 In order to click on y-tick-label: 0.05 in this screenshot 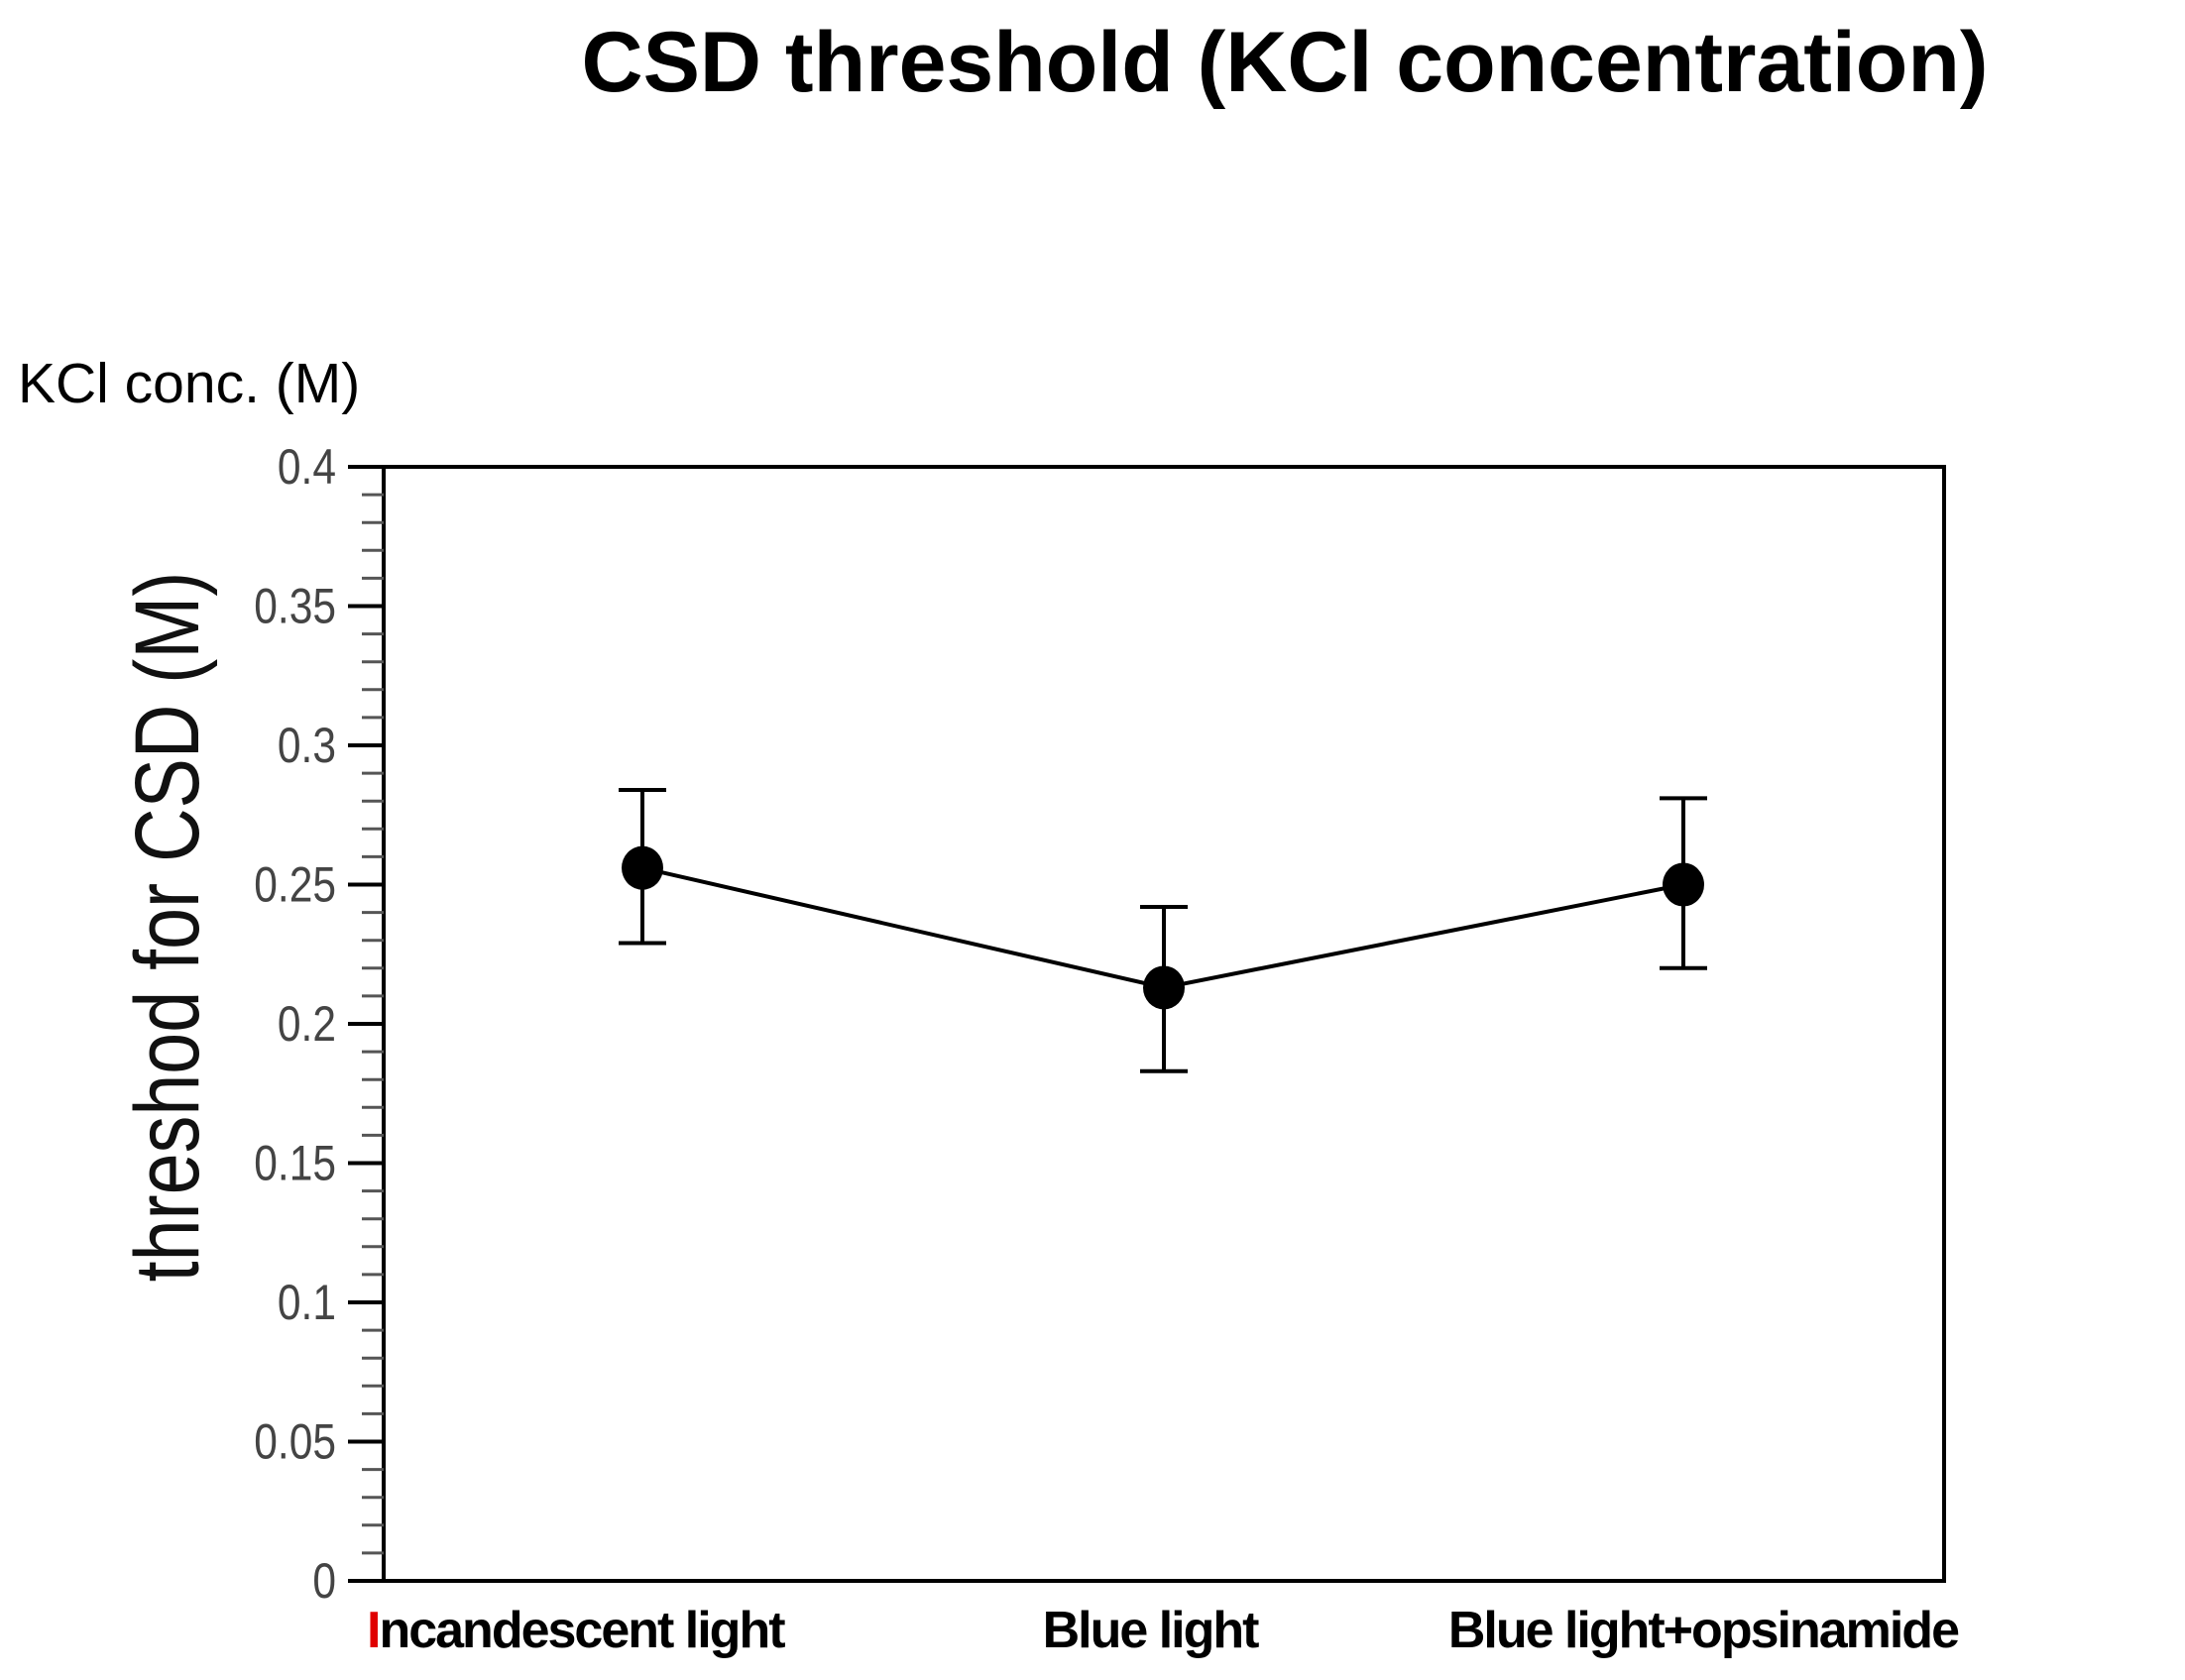, I will do `click(295, 1441)`.